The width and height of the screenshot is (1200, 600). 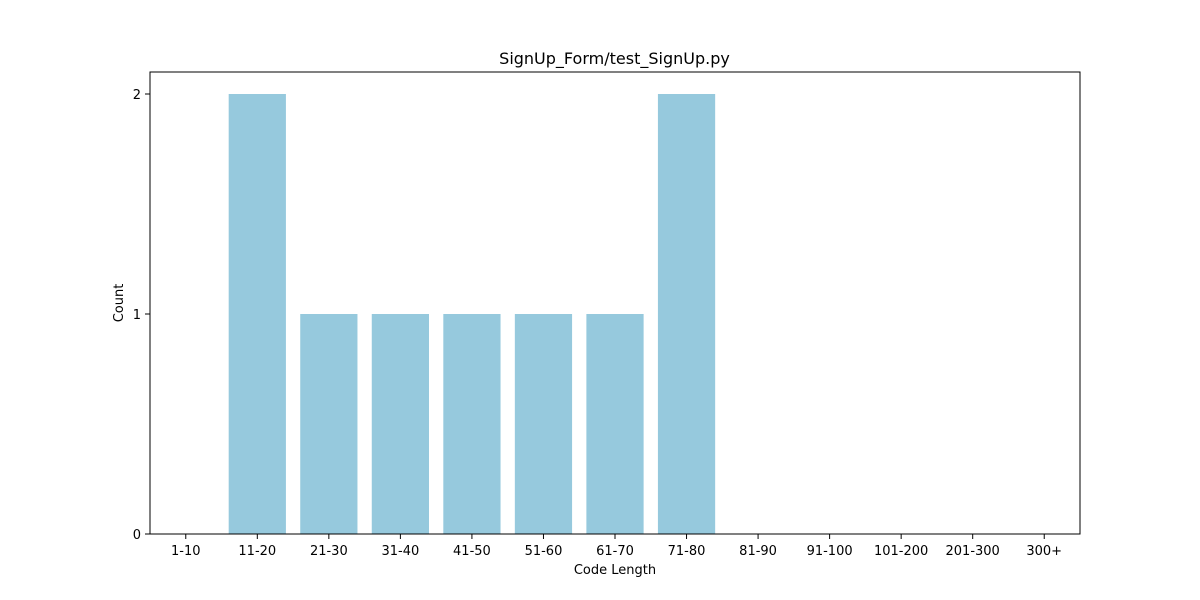 I want to click on x-tick-label: 51-60, so click(x=544, y=551).